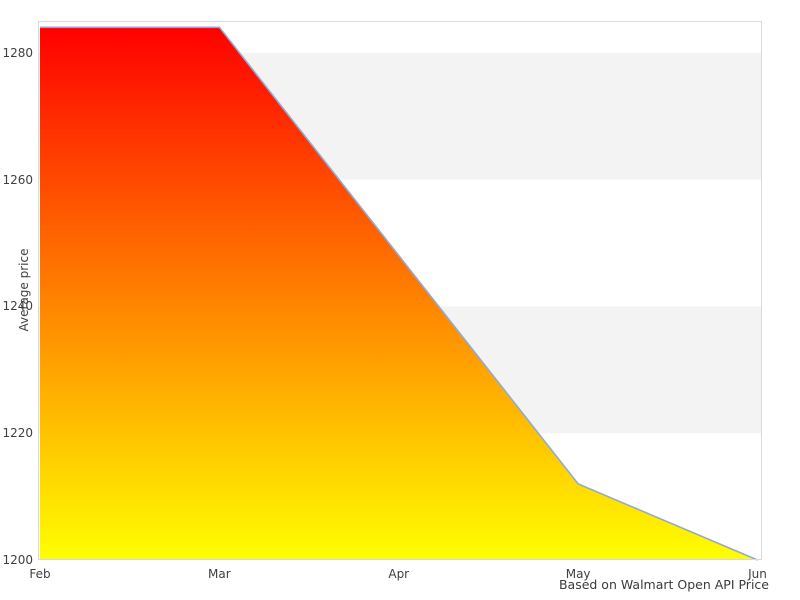 This screenshot has width=800, height=600. I want to click on chart-caption: Based on Walmart Open API Price, so click(663, 584).